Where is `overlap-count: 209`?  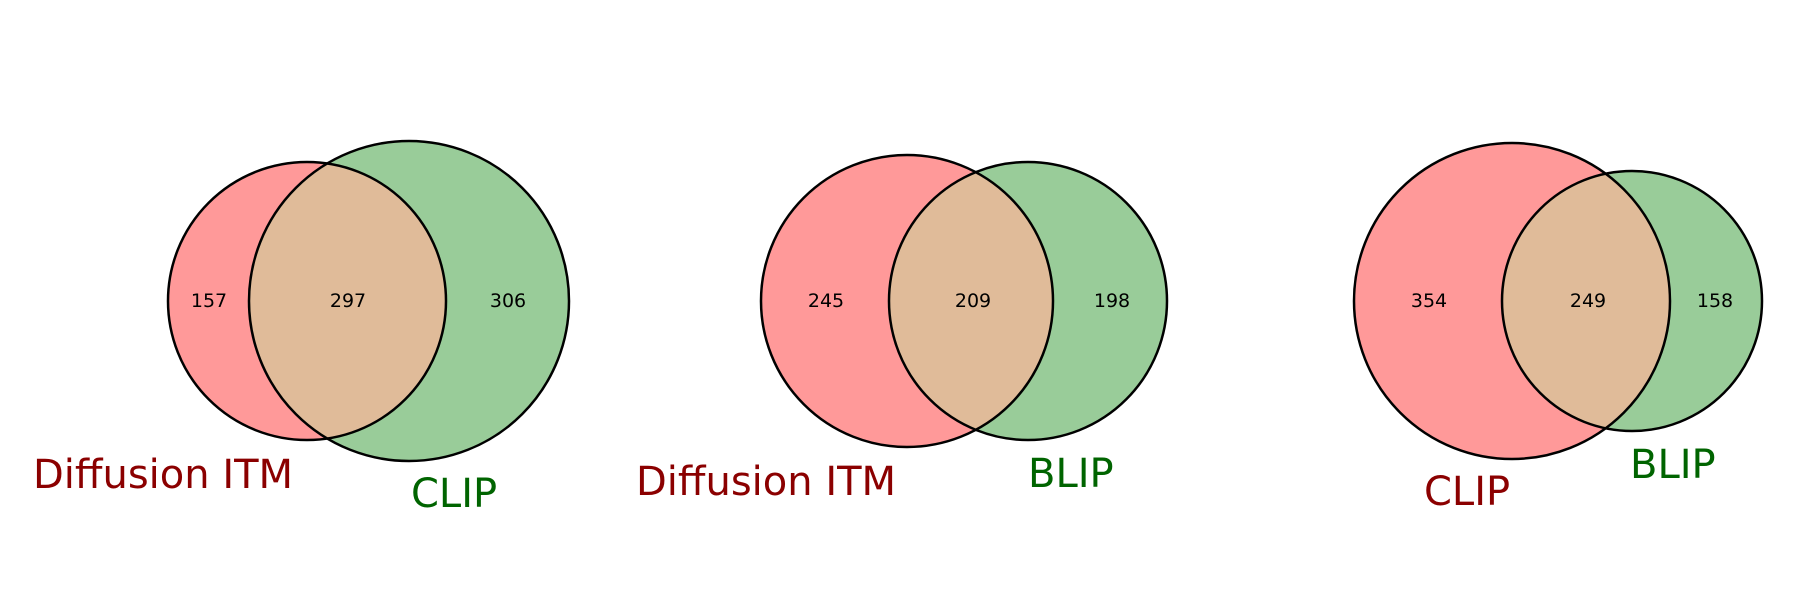
overlap-count: 209 is located at coordinates (973, 301).